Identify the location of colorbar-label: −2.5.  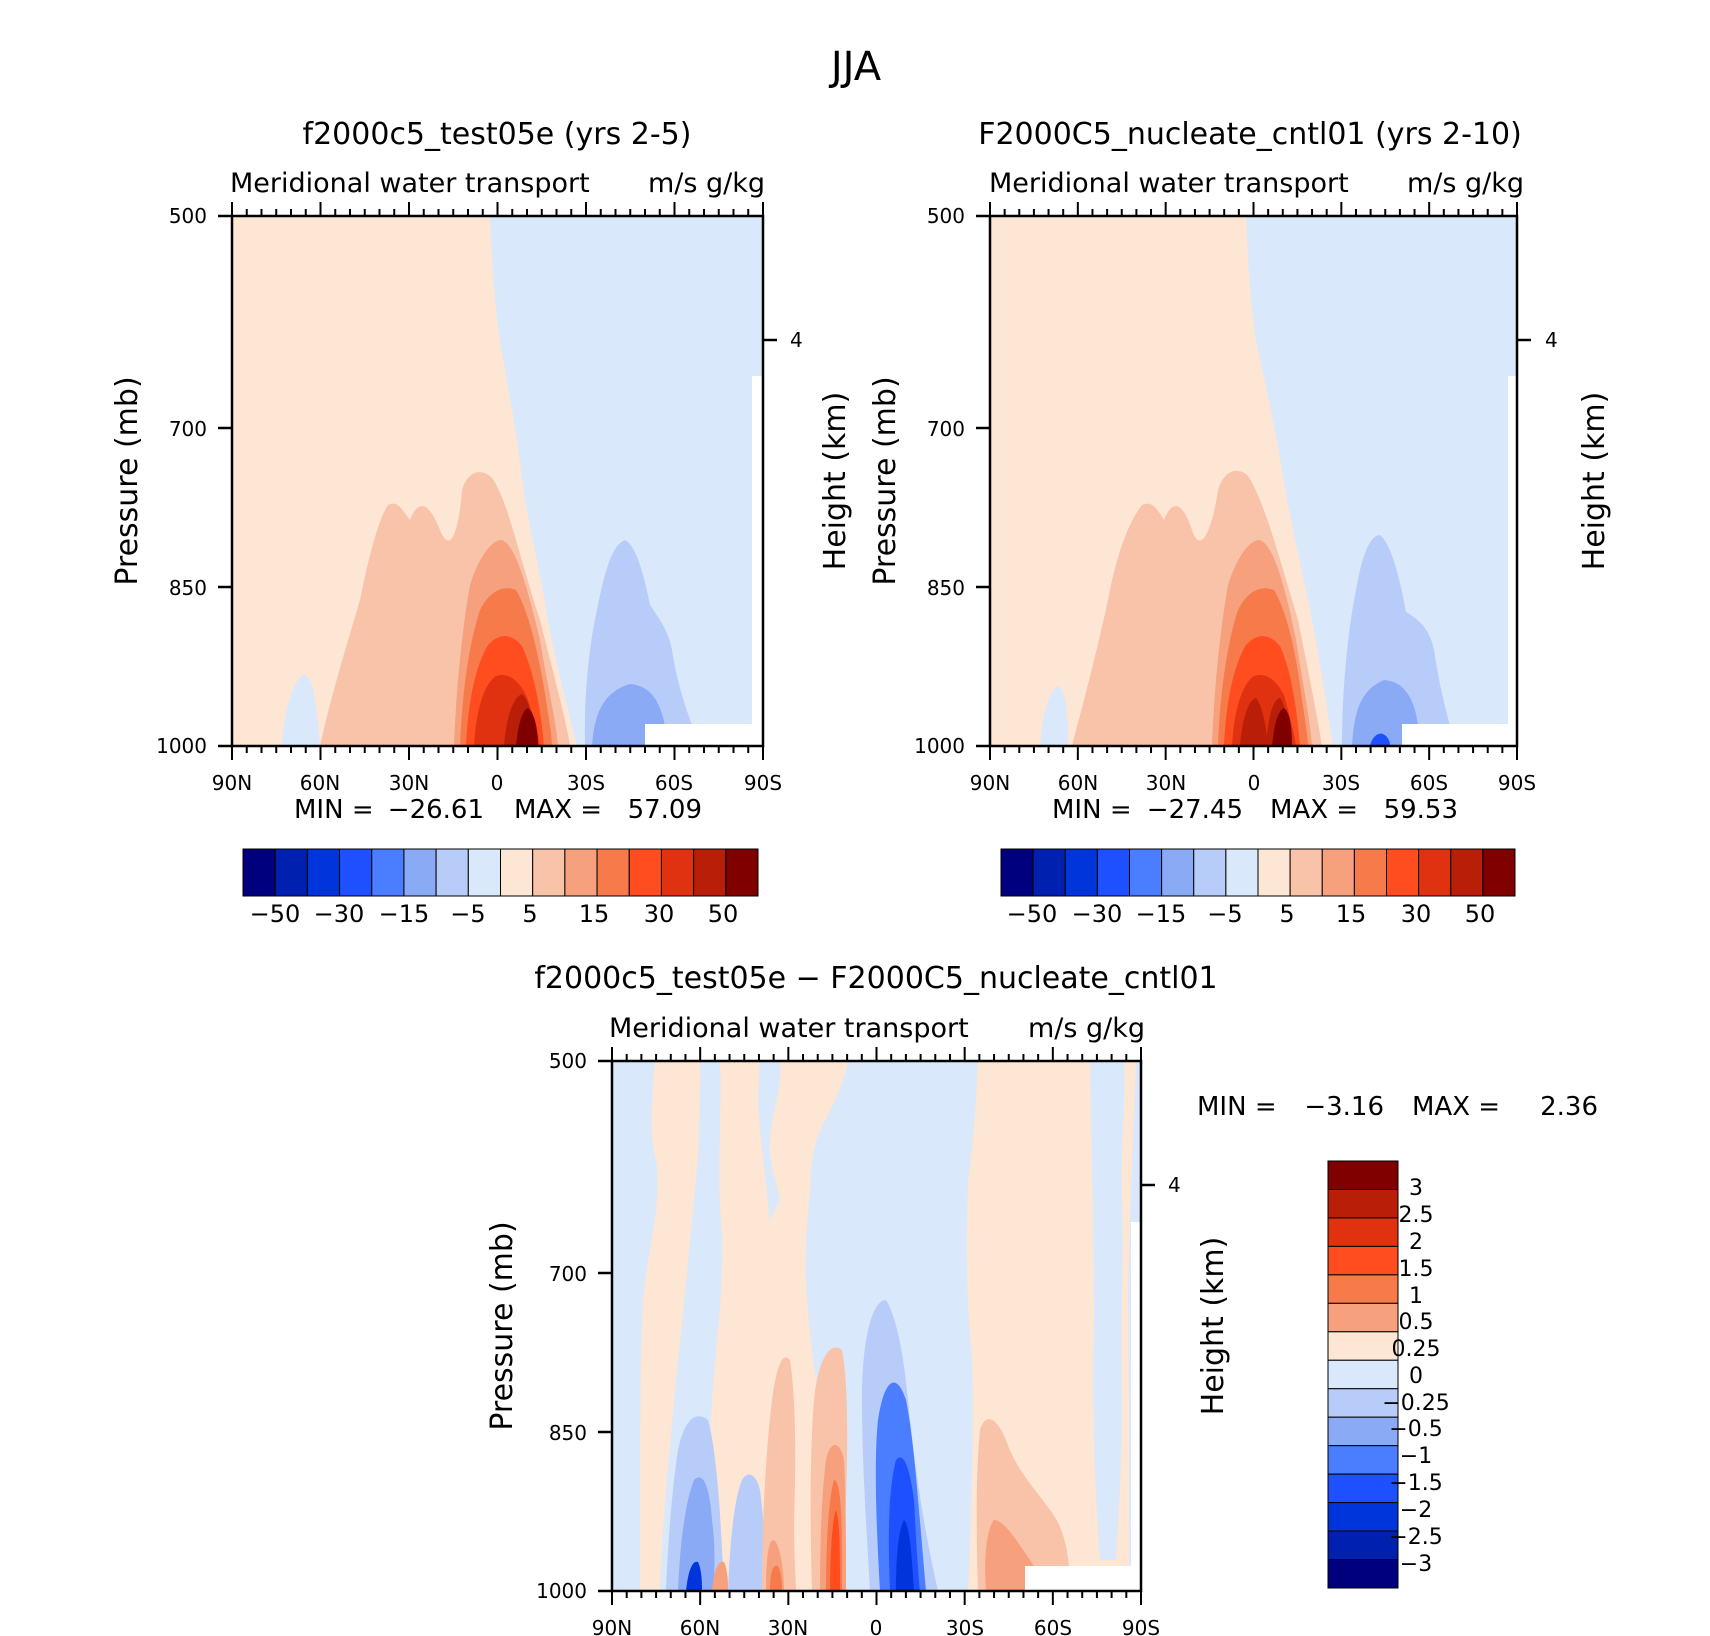
(1415, 1537).